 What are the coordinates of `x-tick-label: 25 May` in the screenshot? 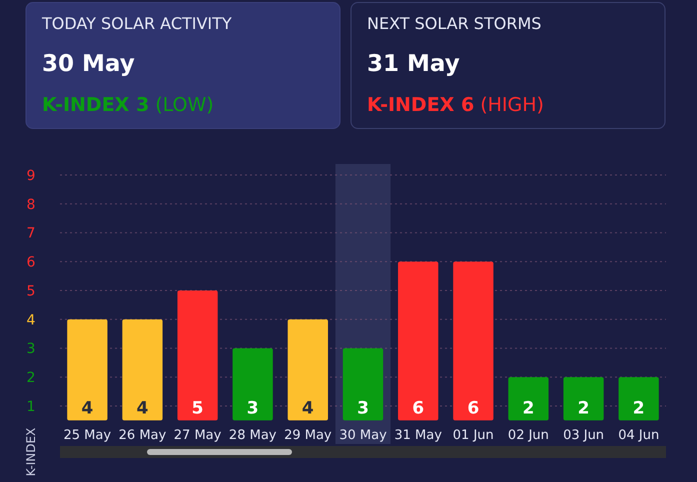 It's located at (88, 435).